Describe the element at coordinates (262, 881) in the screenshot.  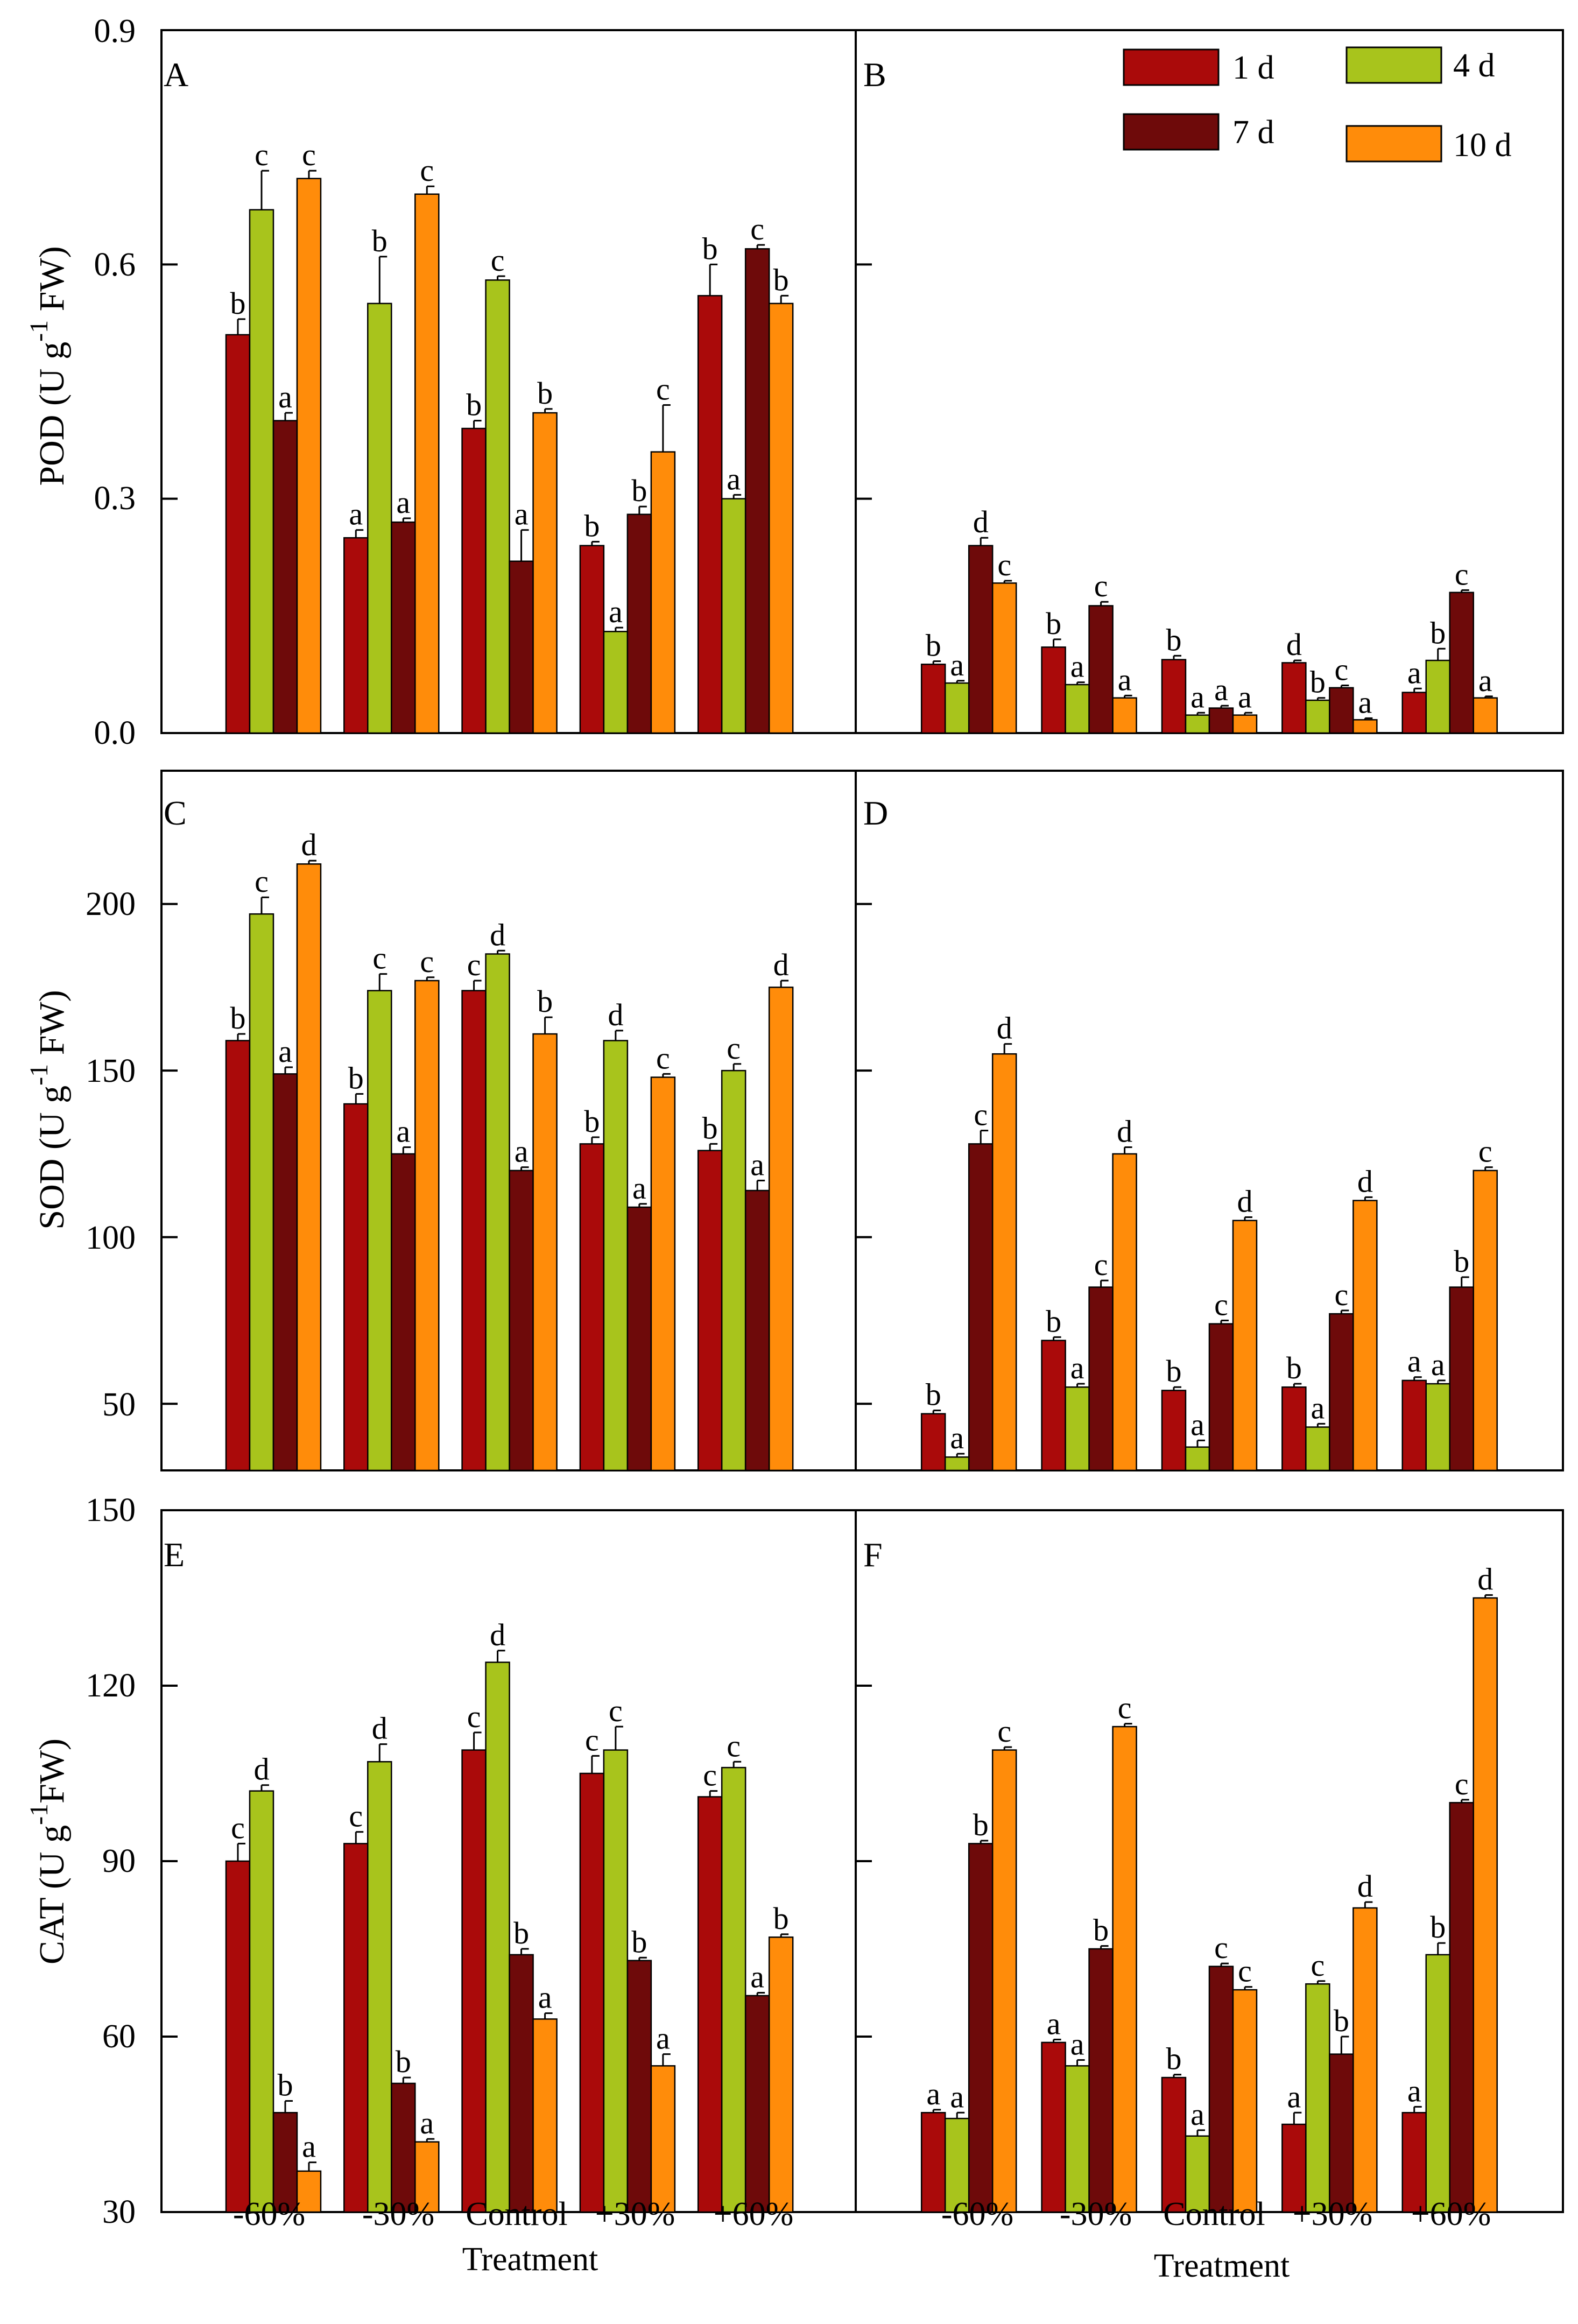
I see `significance-letter-C-0-1: c` at that location.